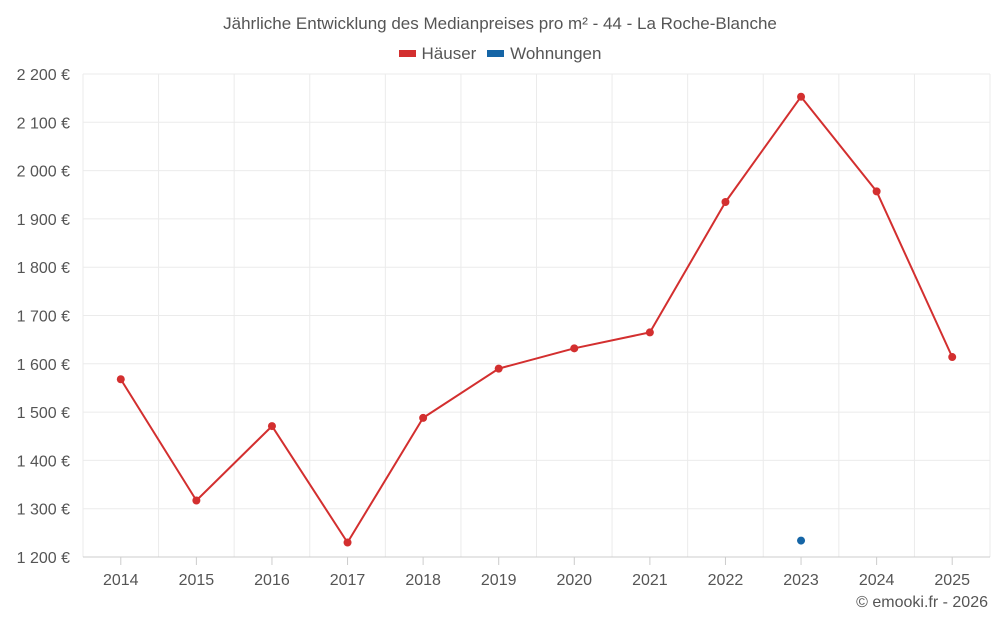  What do you see at coordinates (43, 220) in the screenshot?
I see `y-tick-label: 1 900 €` at bounding box center [43, 220].